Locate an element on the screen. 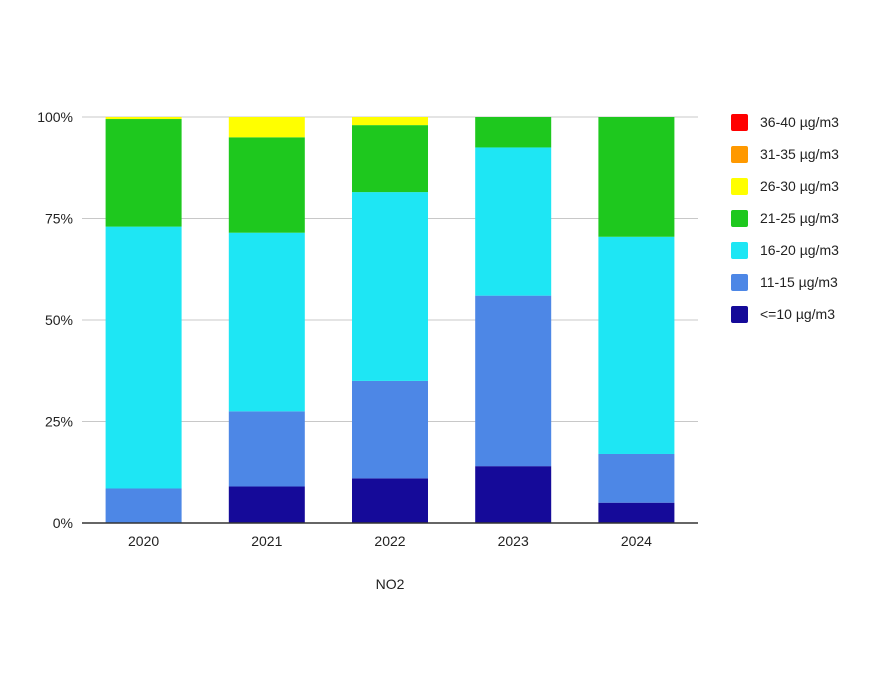 The width and height of the screenshot is (882, 682). legend-item: <=10 µg/m3 is located at coordinates (785, 314).